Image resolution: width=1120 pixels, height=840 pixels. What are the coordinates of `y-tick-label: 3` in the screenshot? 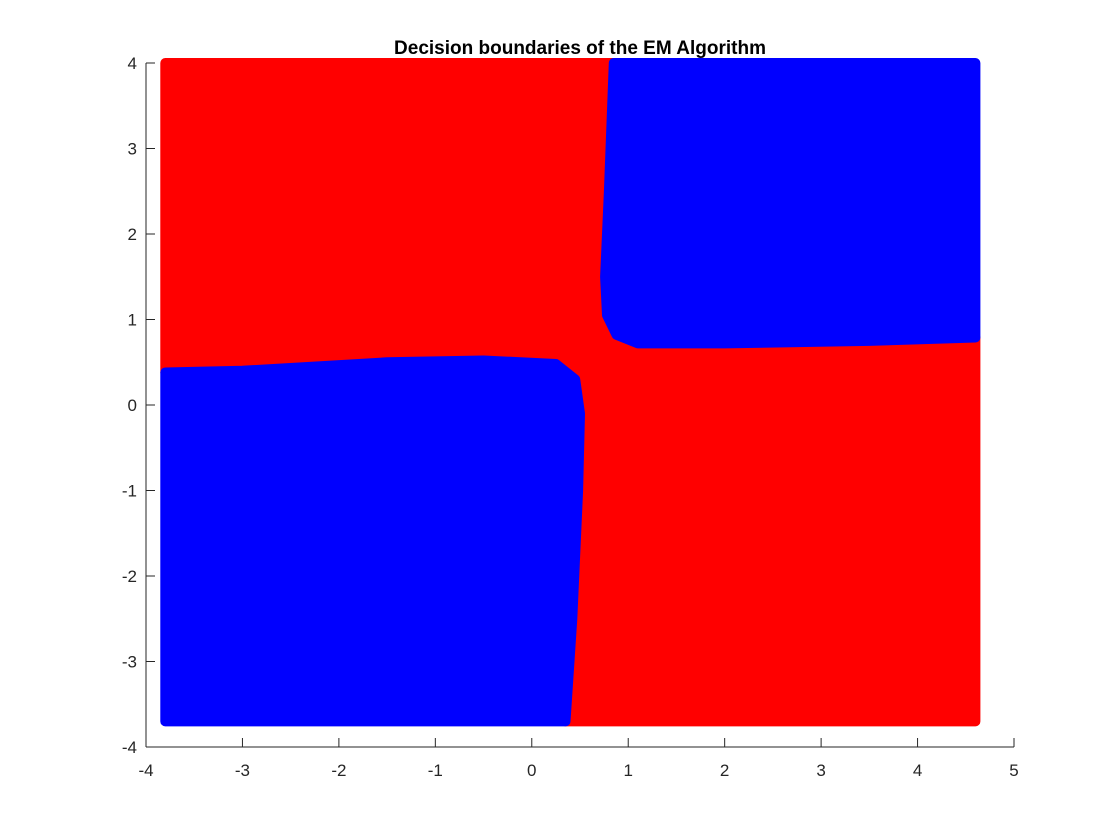 It's located at (132, 149).